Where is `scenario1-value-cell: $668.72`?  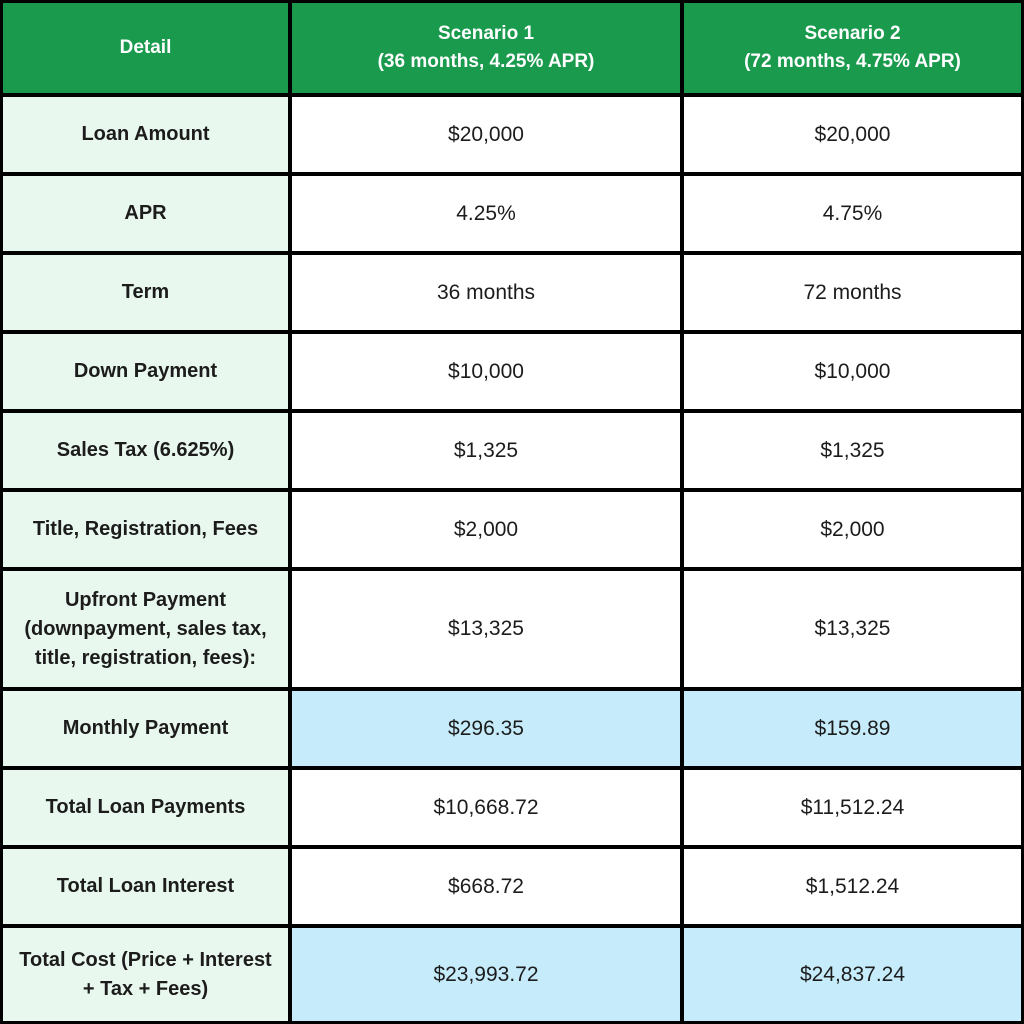
scenario1-value-cell: $668.72 is located at coordinates (486, 886).